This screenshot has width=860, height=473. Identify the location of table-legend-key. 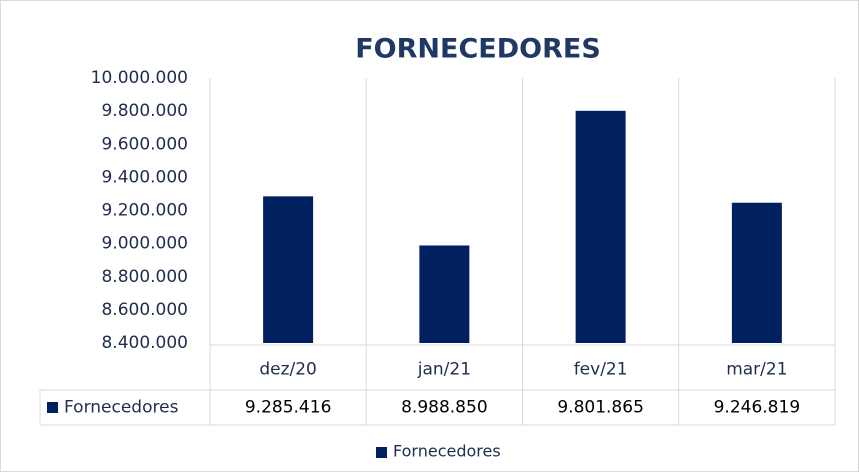
(52, 407).